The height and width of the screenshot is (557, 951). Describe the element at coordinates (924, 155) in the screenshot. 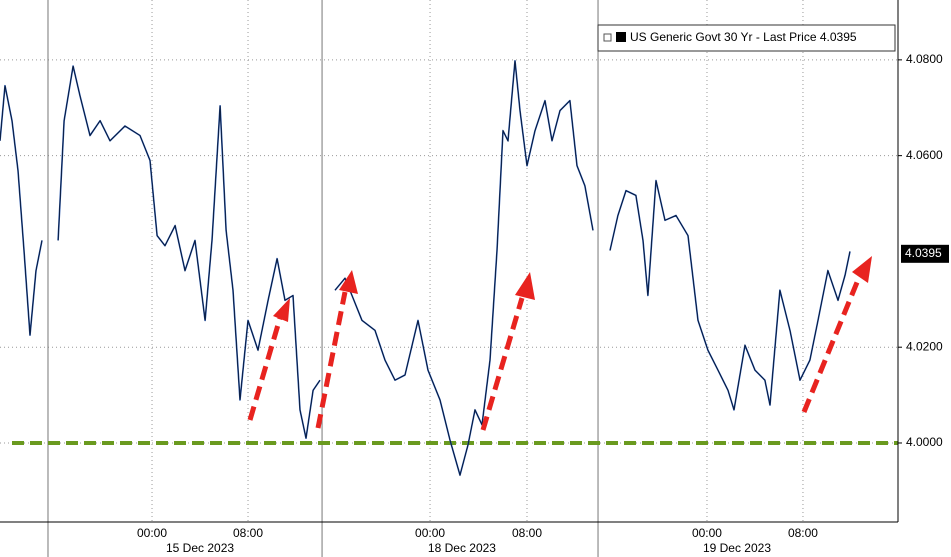

I see `y-tick-label: 4.0600` at that location.